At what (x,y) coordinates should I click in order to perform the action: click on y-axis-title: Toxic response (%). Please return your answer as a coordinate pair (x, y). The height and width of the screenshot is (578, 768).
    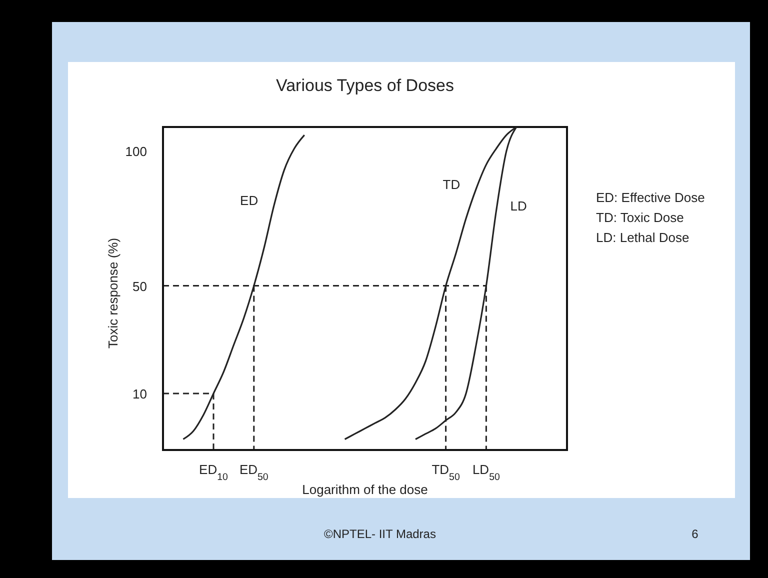
    Looking at the image, I should click on (113, 293).